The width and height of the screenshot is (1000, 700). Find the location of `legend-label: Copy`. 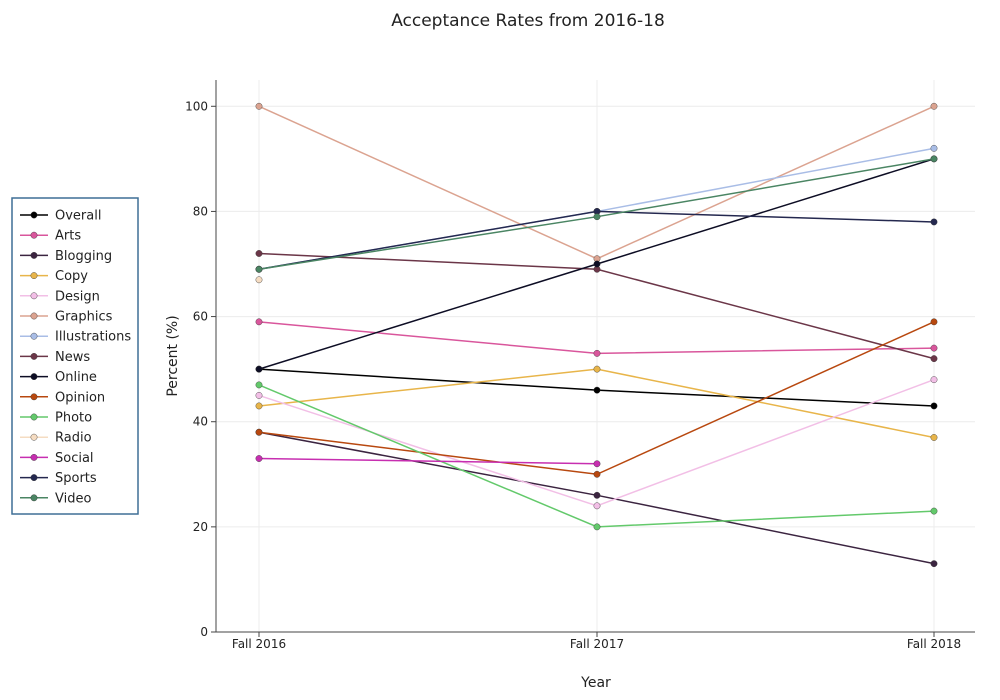

legend-label: Copy is located at coordinates (71, 276).